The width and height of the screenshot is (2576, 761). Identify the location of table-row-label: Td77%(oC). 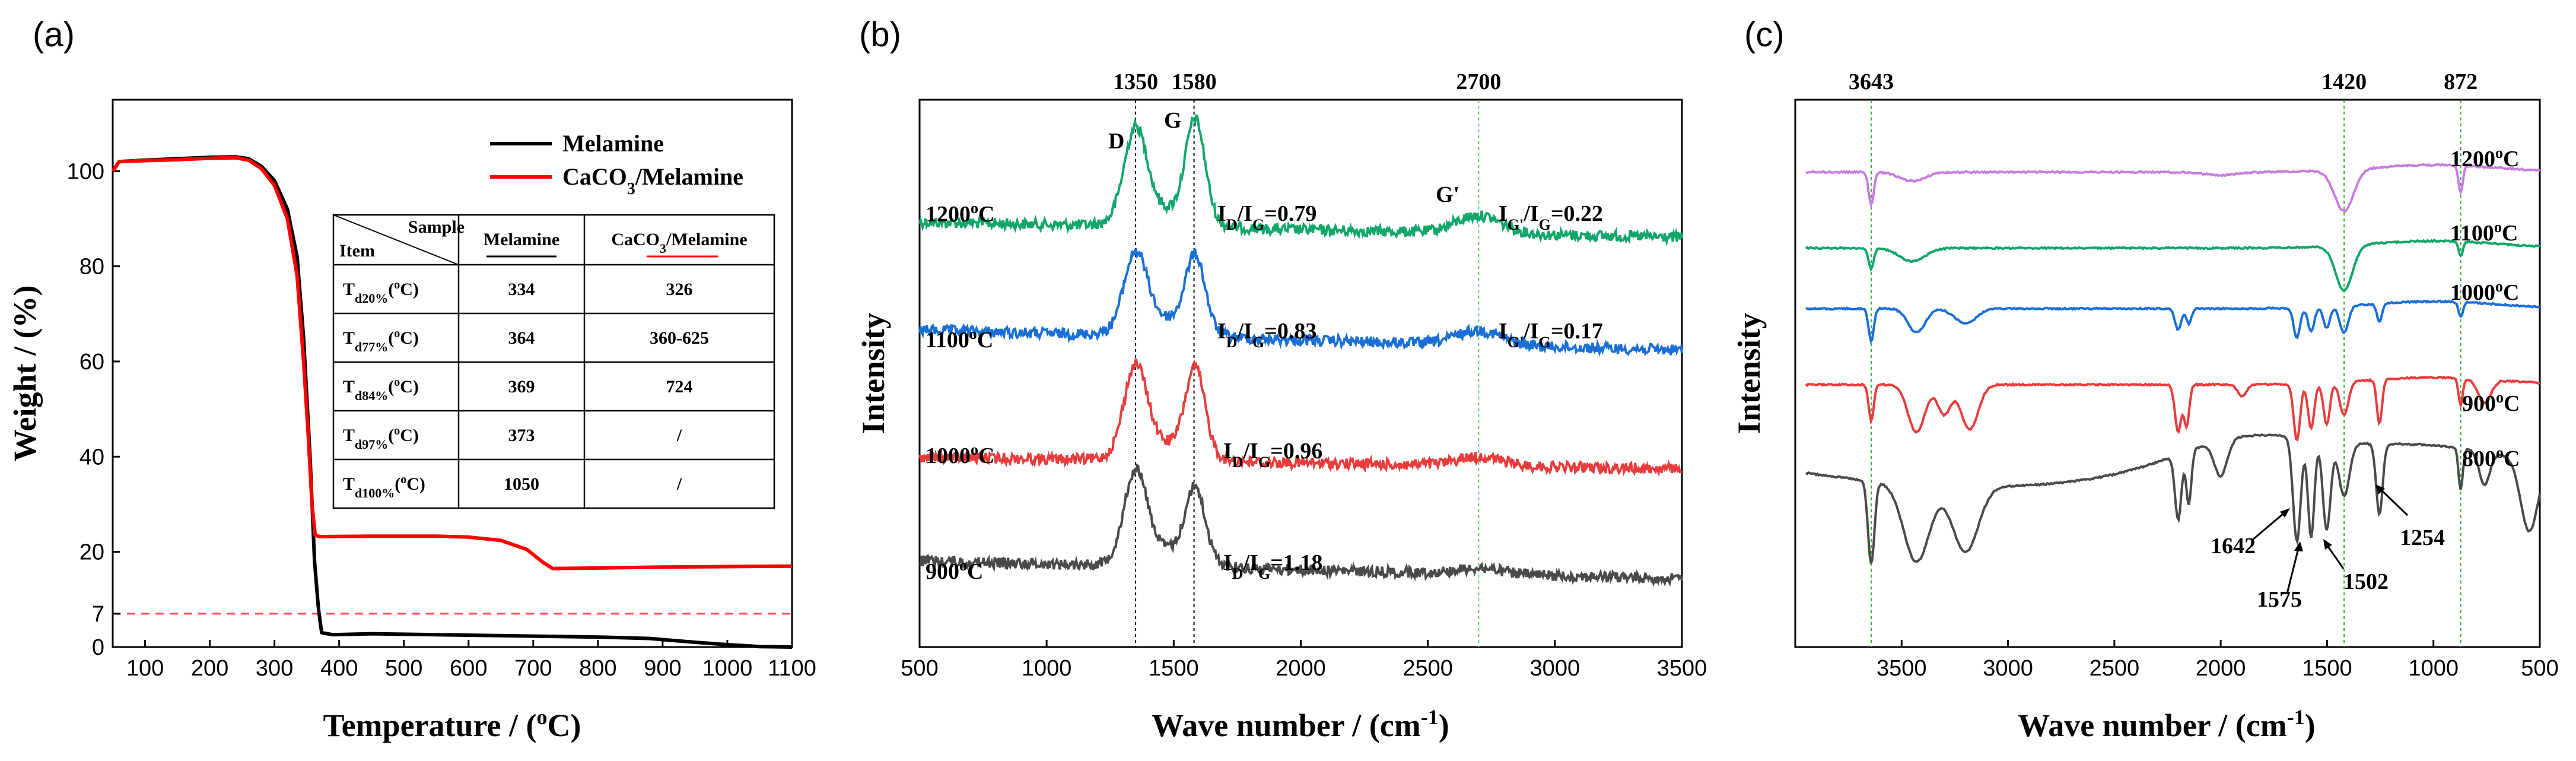
(381, 340).